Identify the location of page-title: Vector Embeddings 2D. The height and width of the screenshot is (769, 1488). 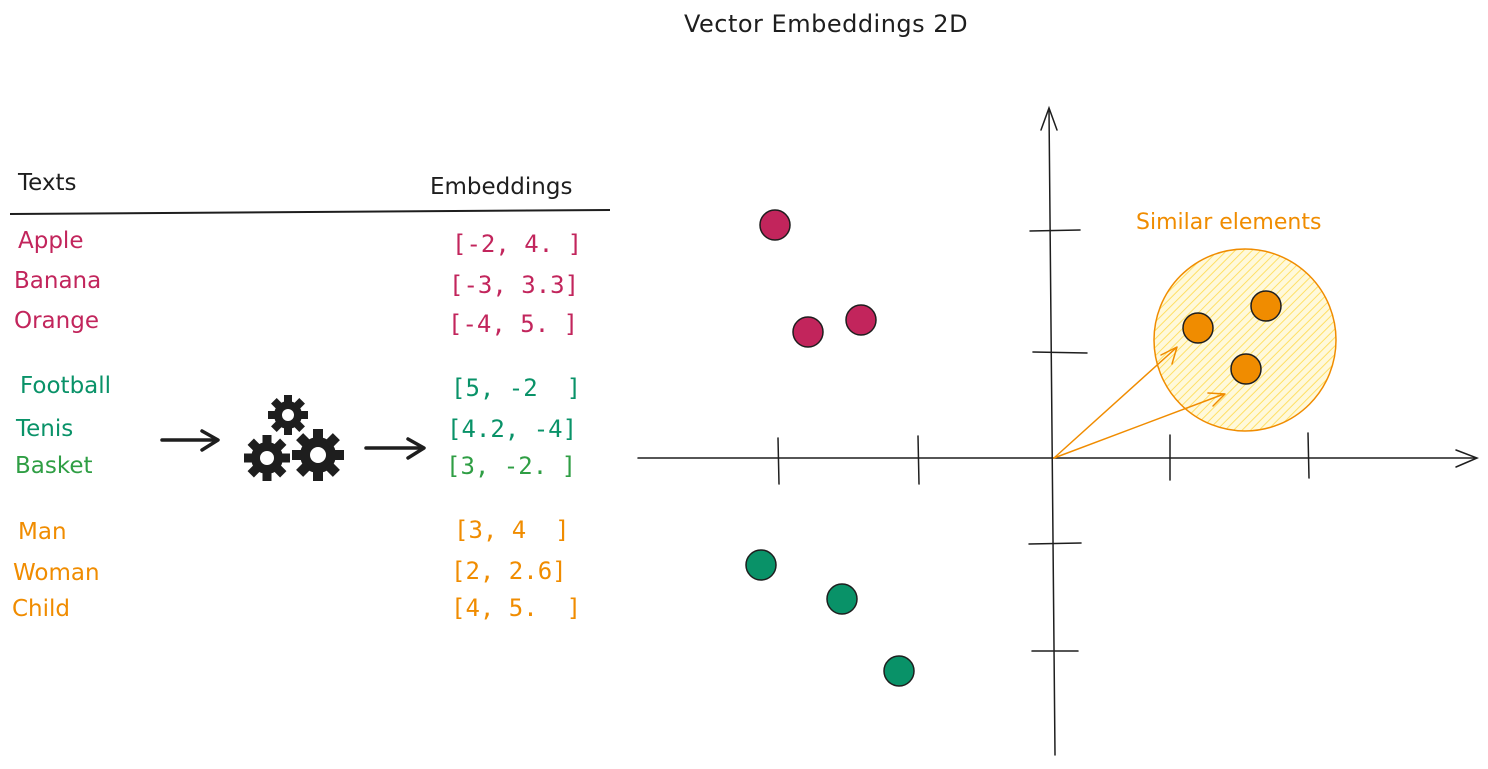
(826, 24).